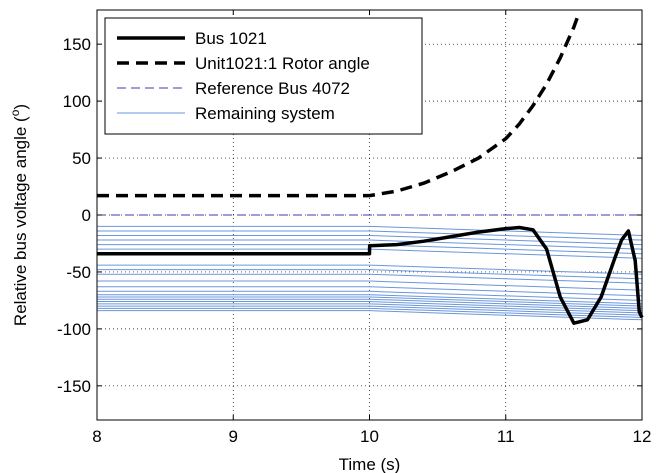 Image resolution: width=658 pixels, height=473 pixels. What do you see at coordinates (642, 436) in the screenshot?
I see `x-tick-label: 12` at bounding box center [642, 436].